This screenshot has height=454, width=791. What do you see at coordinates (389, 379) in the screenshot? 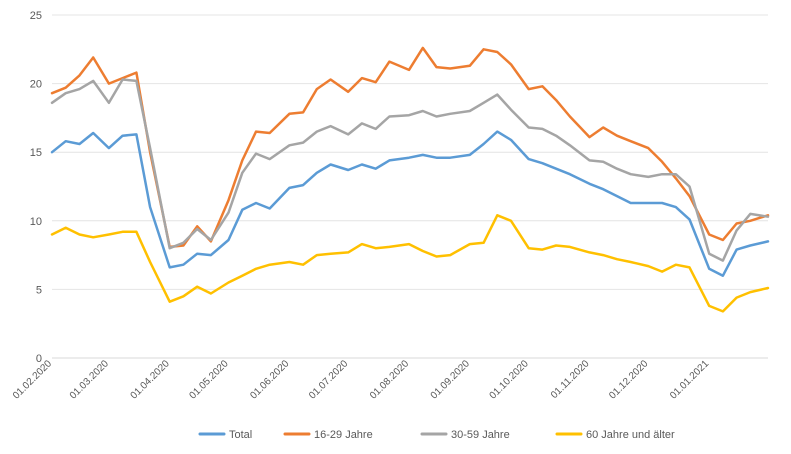
I see `x-tick-label: 01.08.2020` at bounding box center [389, 379].